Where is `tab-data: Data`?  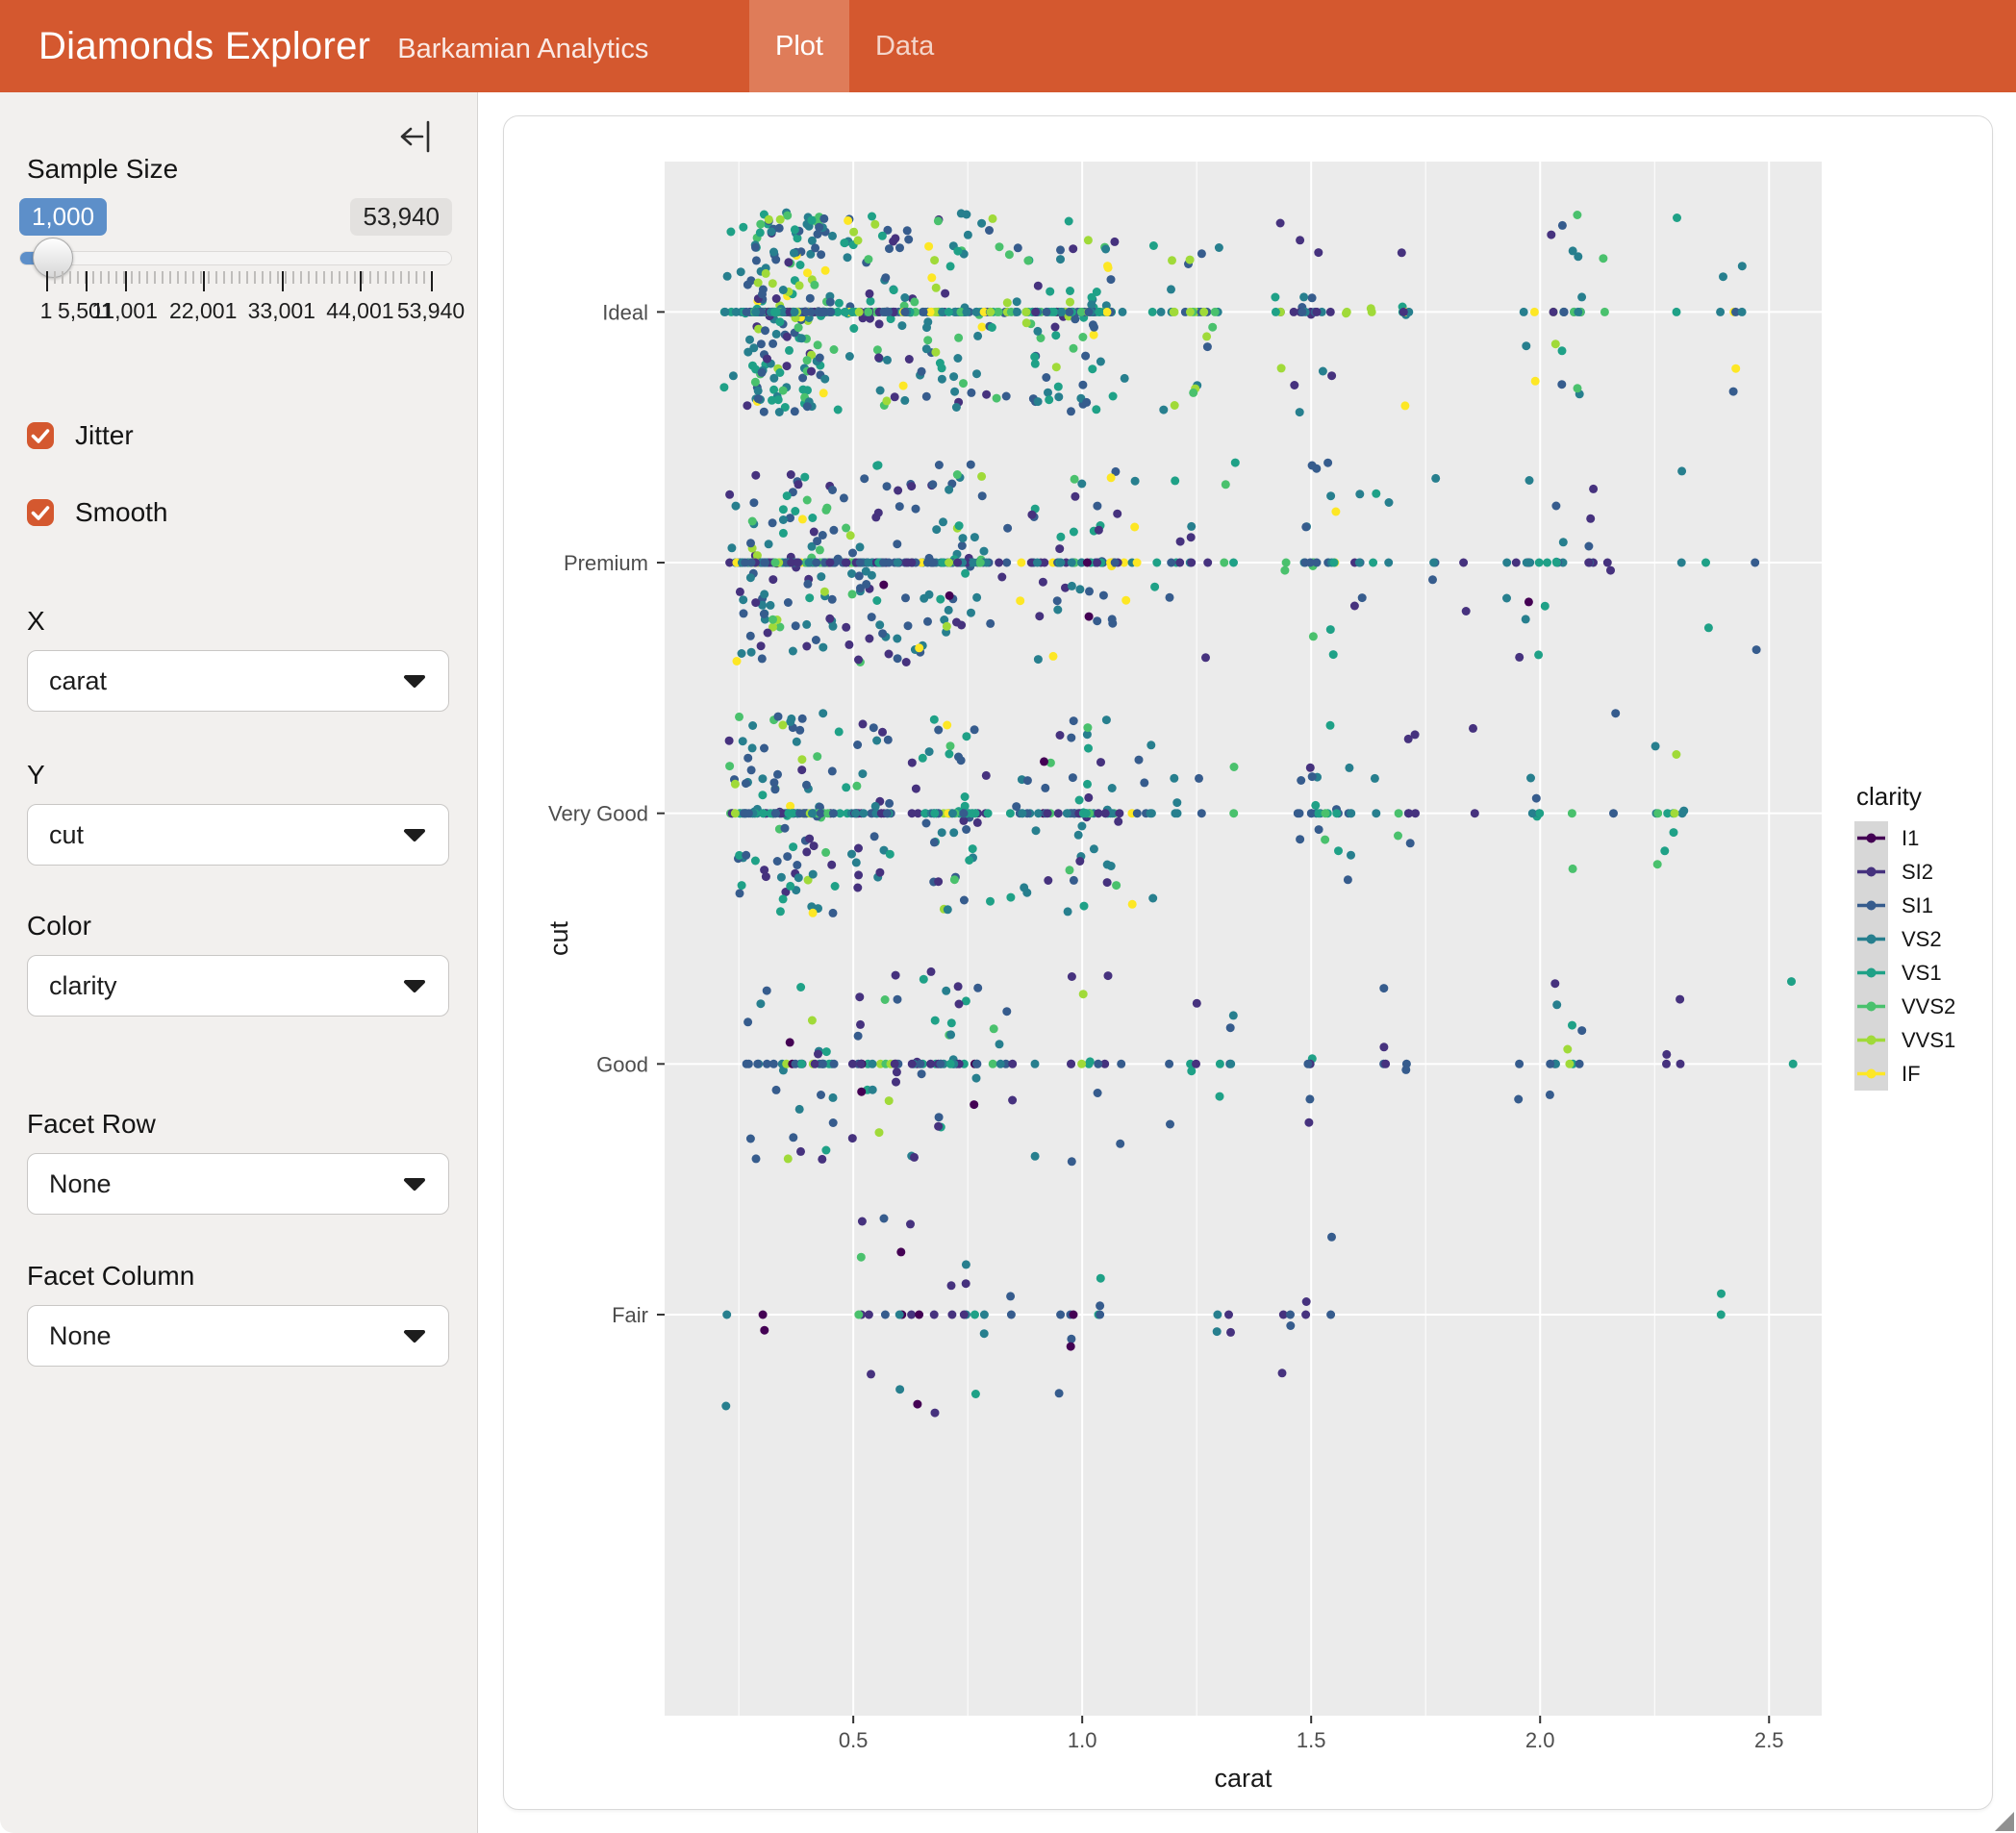 tab-data: Data is located at coordinates (905, 46).